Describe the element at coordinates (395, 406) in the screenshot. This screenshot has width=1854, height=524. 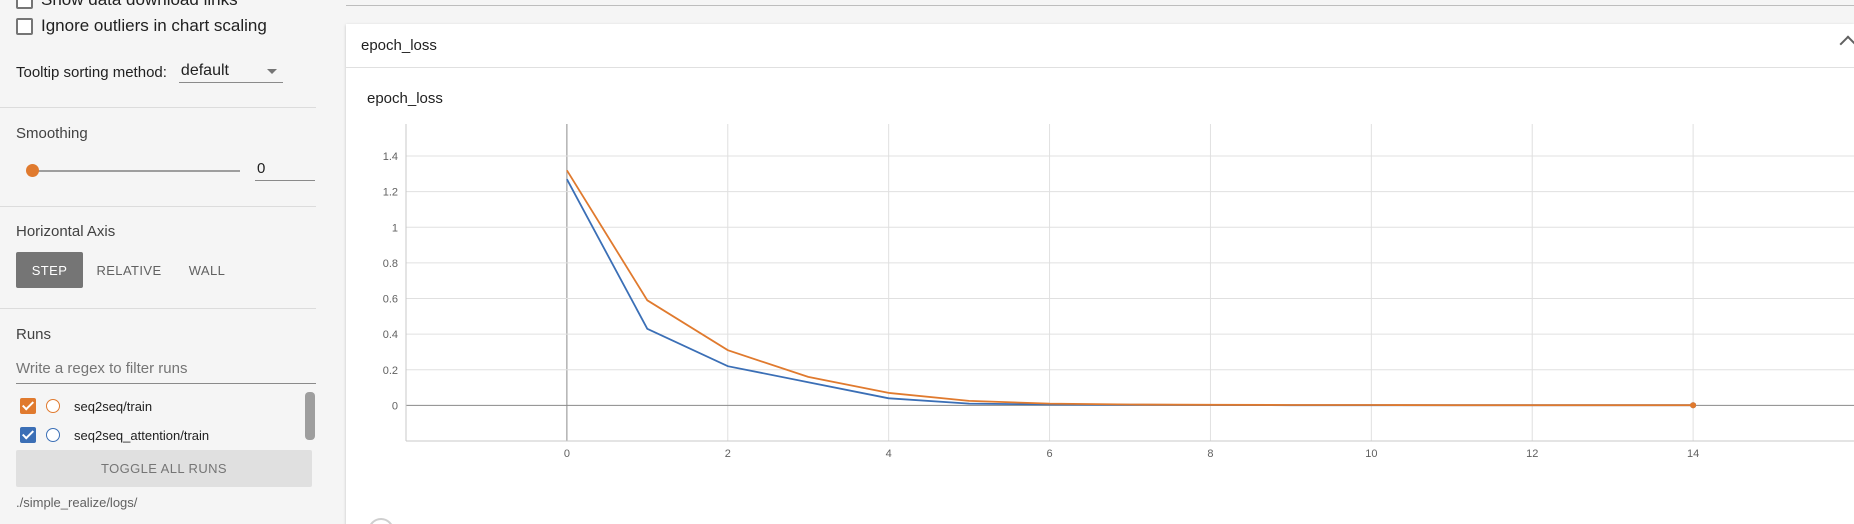
I see `y-tick-label: 0` at that location.